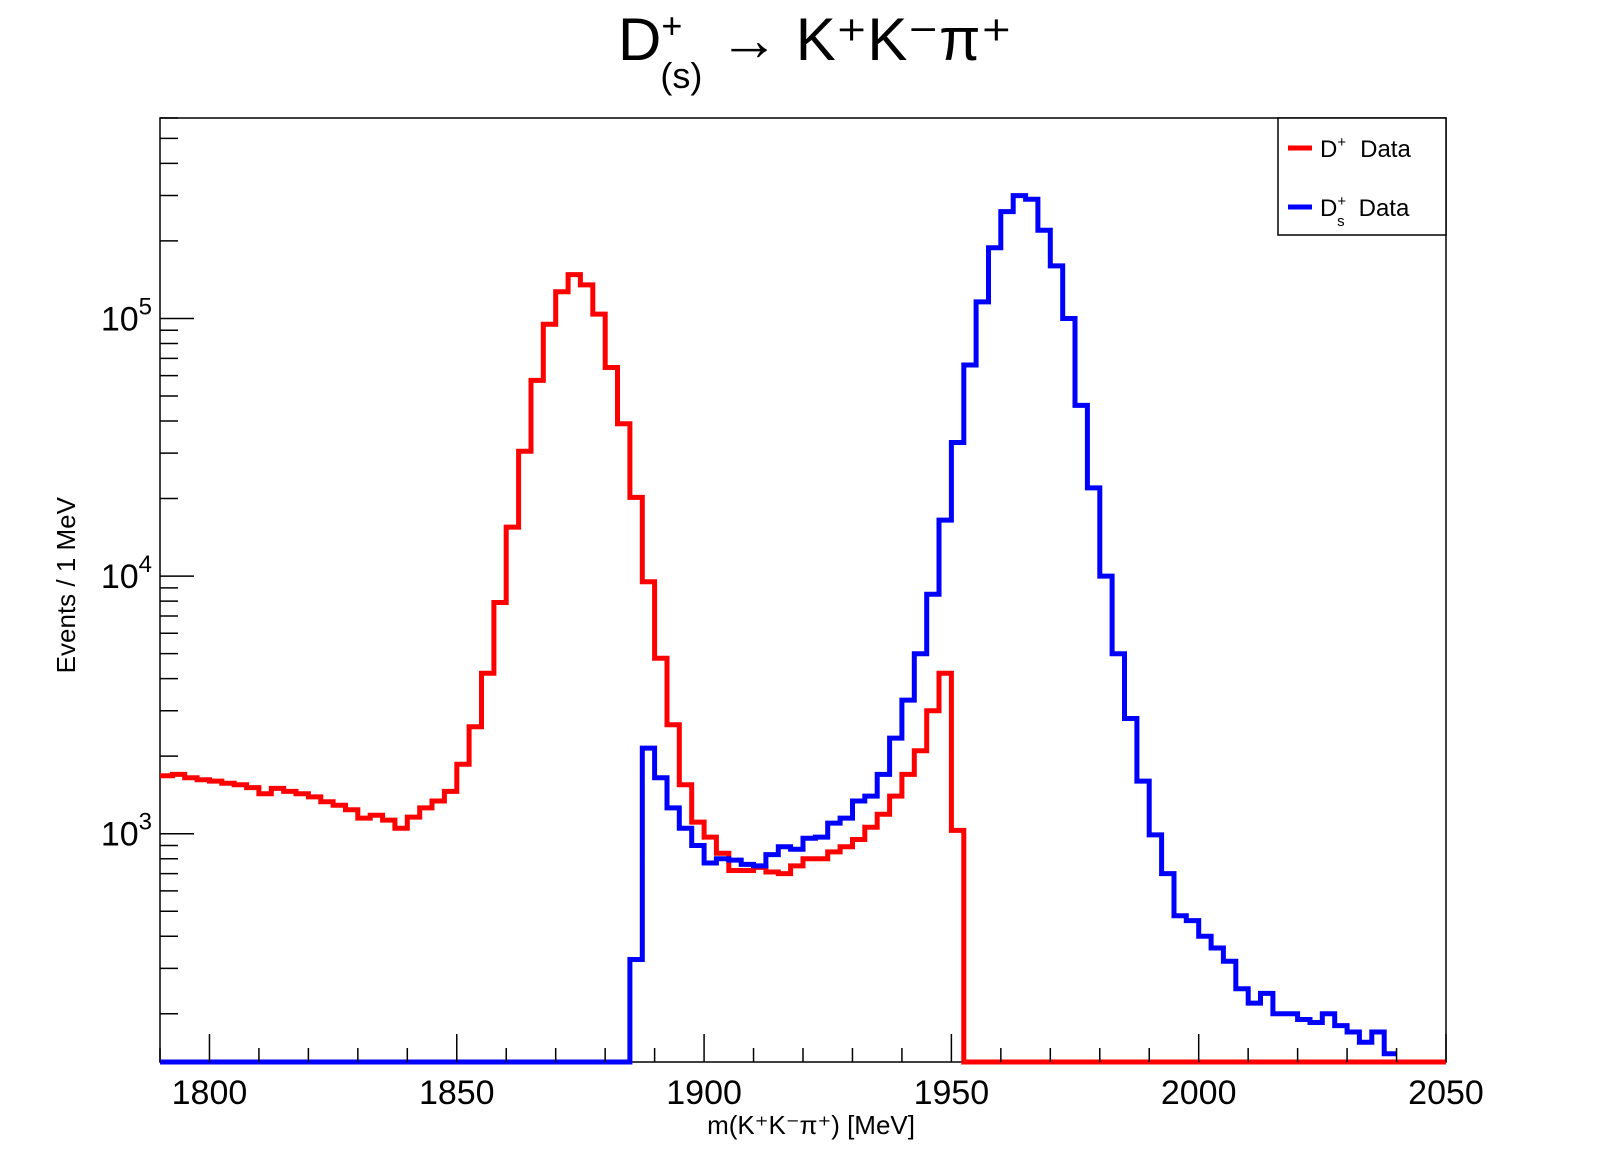  Describe the element at coordinates (1199, 1093) in the screenshot. I see `x-tick-label: 2000` at that location.